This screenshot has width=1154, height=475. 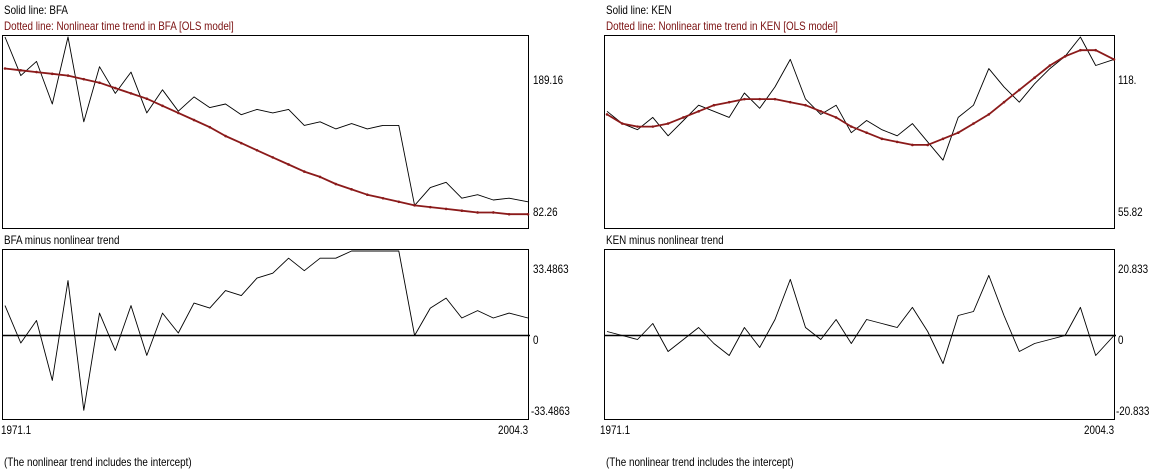 I want to click on ken-minus-series-line, so click(x=860, y=319).